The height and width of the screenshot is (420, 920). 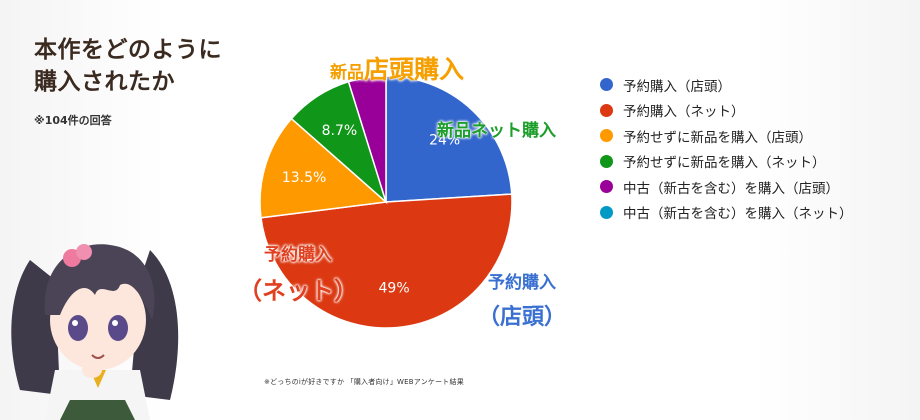 What do you see at coordinates (304, 178) in the screenshot?
I see `pie-slice-label-2: 13.5%` at bounding box center [304, 178].